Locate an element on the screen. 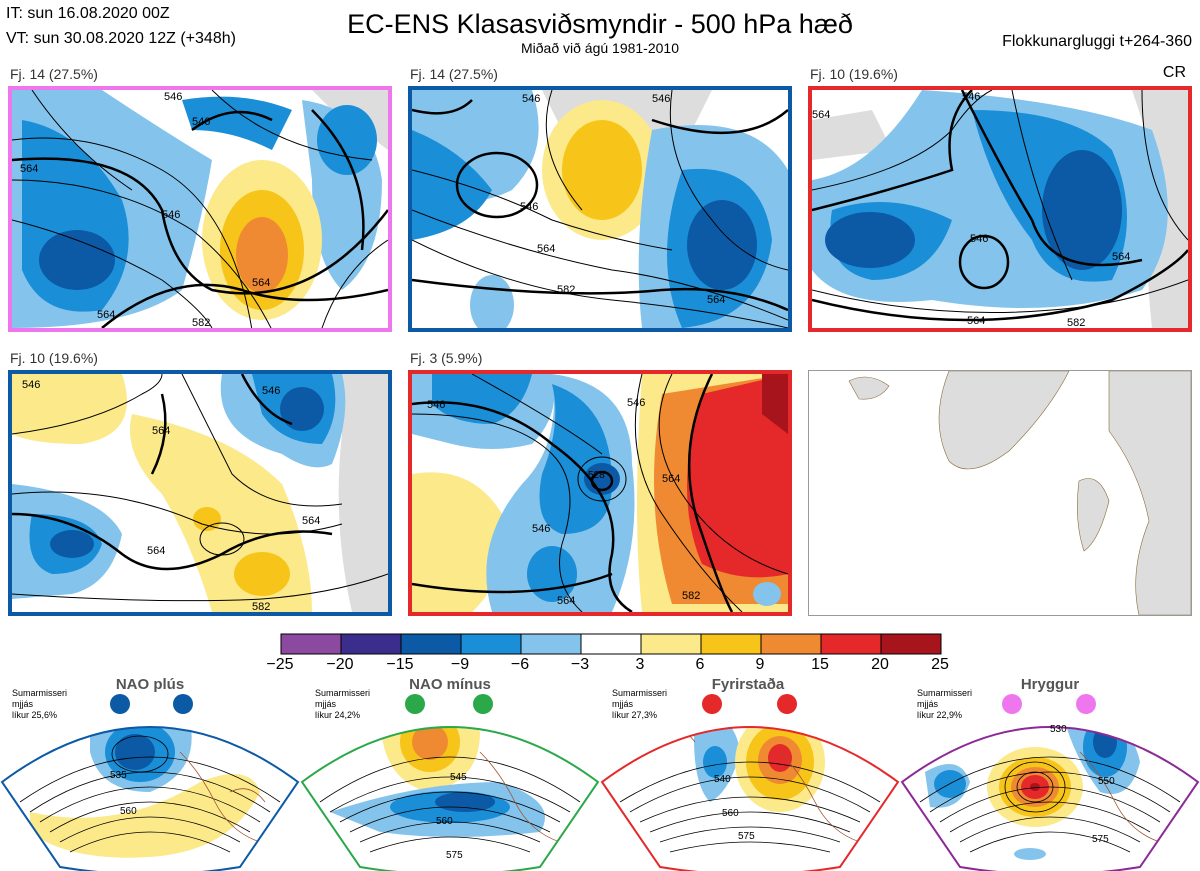 The width and height of the screenshot is (1200, 871). panel-2-caption: Fj. 14 (27.5%) is located at coordinates (454, 74).